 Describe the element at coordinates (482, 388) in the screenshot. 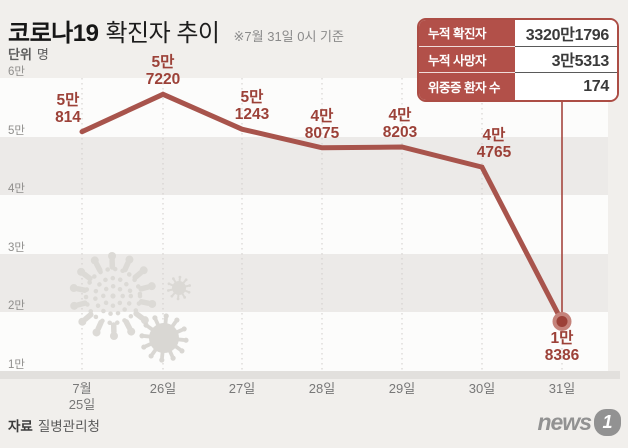

I see `x-axis-label: 30일` at that location.